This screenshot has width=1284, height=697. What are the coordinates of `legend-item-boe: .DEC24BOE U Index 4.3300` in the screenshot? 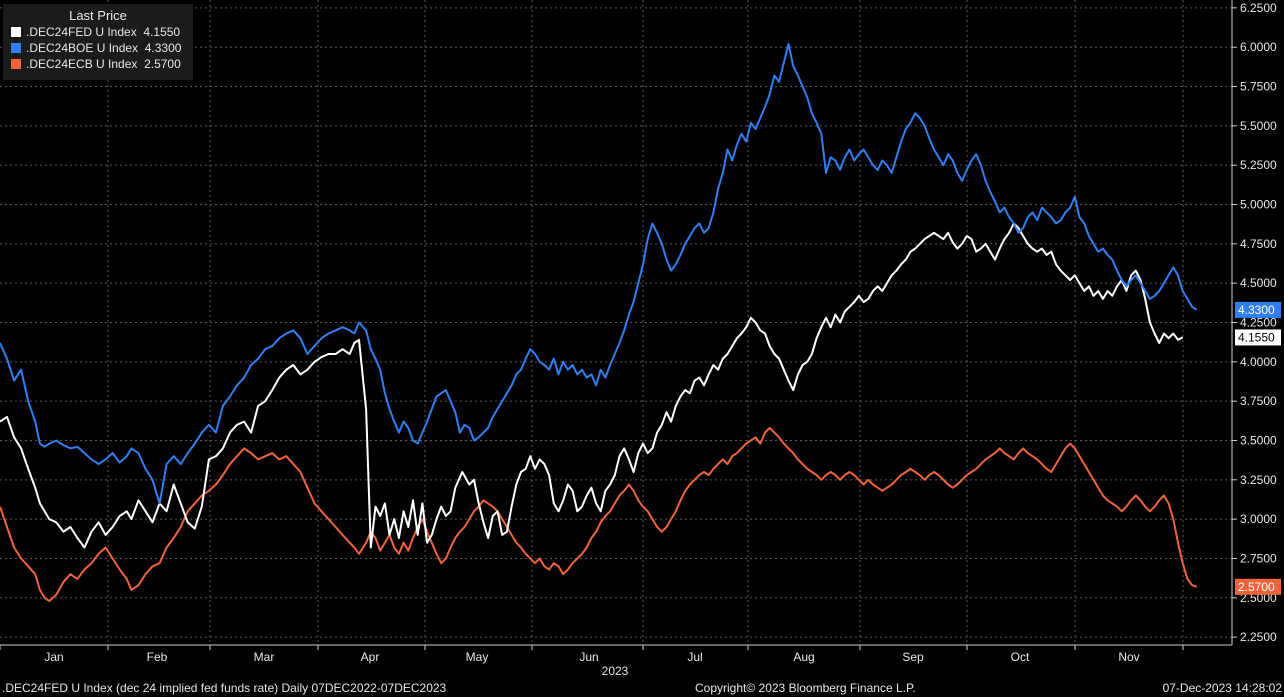 It's located at (98, 48).